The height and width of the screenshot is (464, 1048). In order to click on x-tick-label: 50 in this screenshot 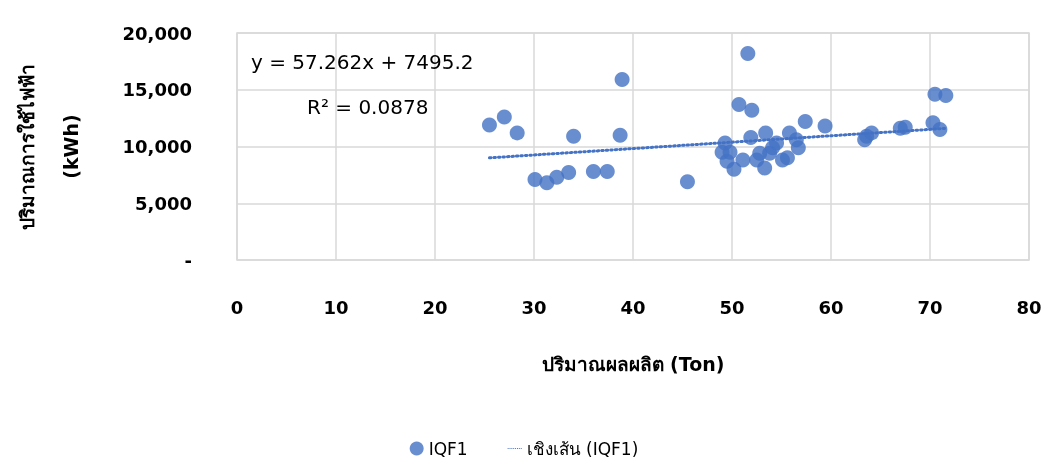, I will do `click(732, 307)`.